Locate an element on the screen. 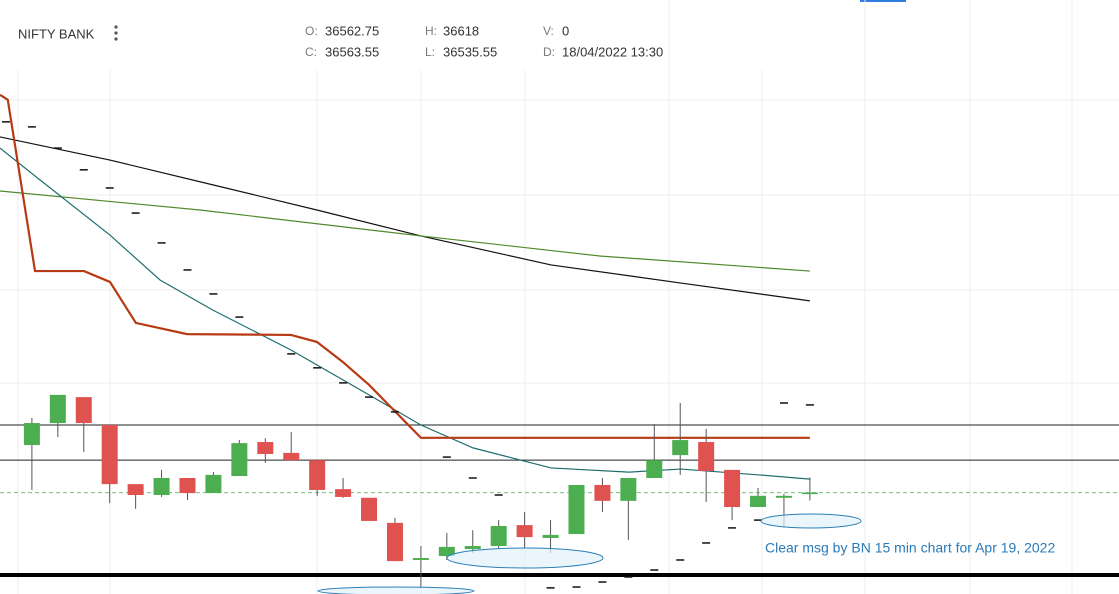 This screenshot has width=1119, height=594. indicator-line is located at coordinates (405, 231).